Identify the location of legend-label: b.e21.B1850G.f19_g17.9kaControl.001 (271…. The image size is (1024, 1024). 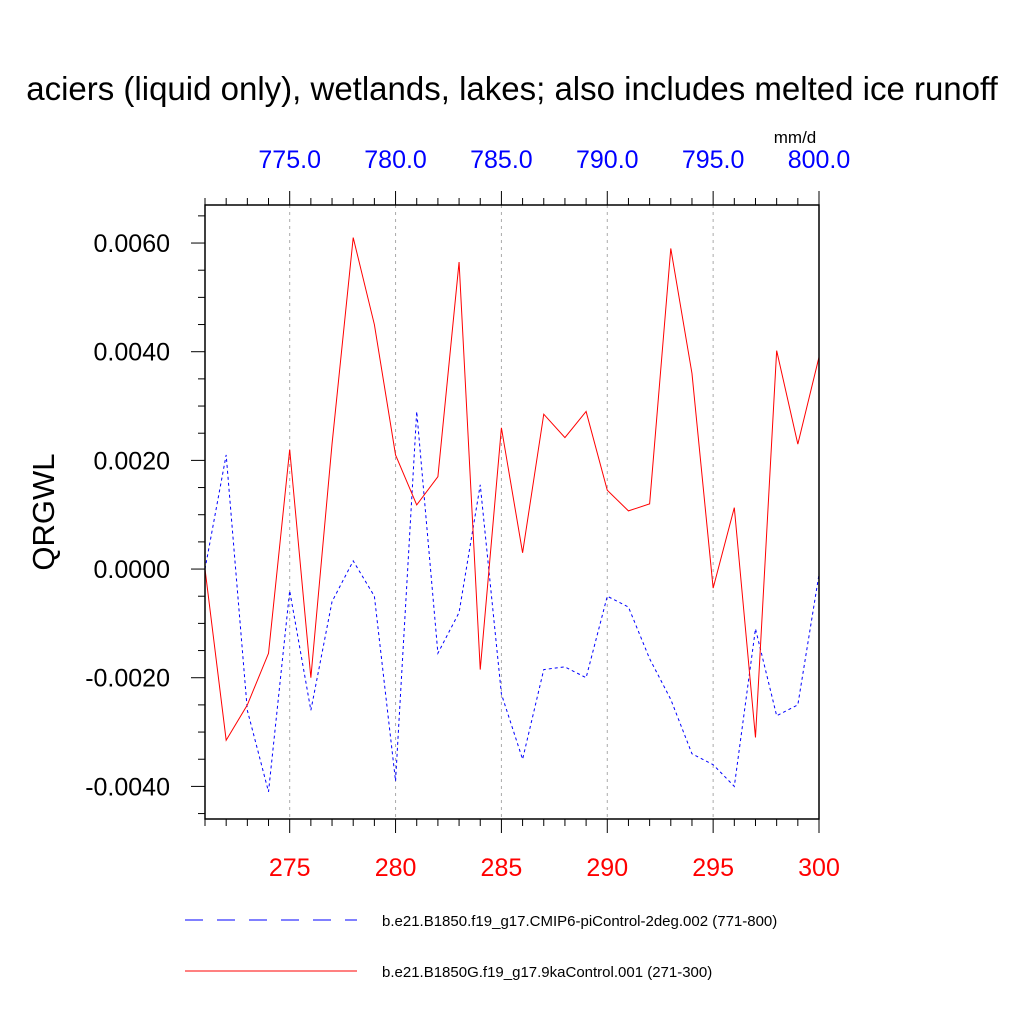
(547, 972).